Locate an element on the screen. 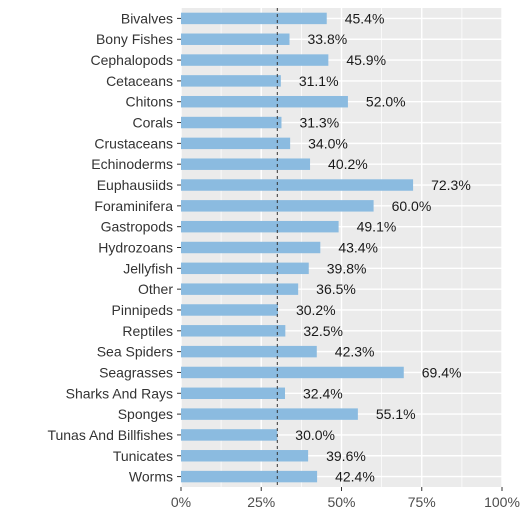 This screenshot has height=513, width=523. x-tick-label: 100% is located at coordinates (502, 502).